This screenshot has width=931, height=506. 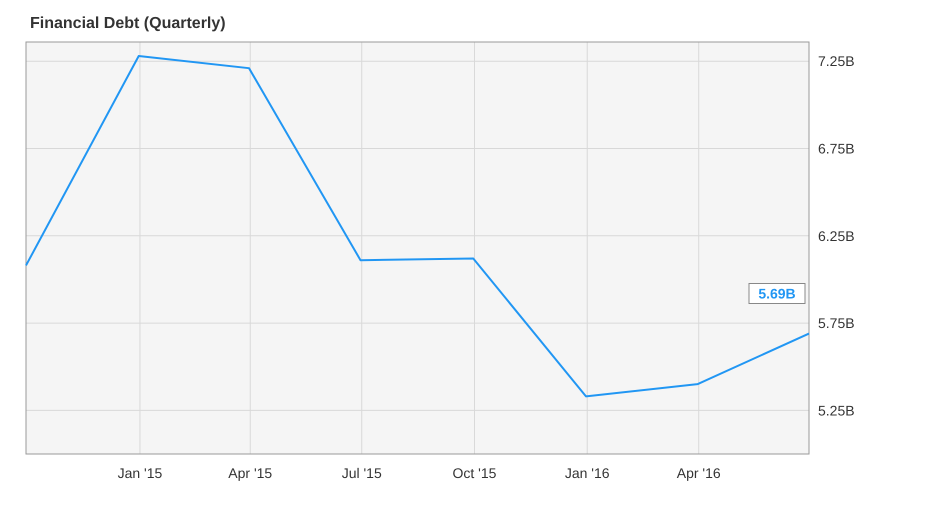 I want to click on chart-title: Financial Debt (Quarterly), so click(x=128, y=23).